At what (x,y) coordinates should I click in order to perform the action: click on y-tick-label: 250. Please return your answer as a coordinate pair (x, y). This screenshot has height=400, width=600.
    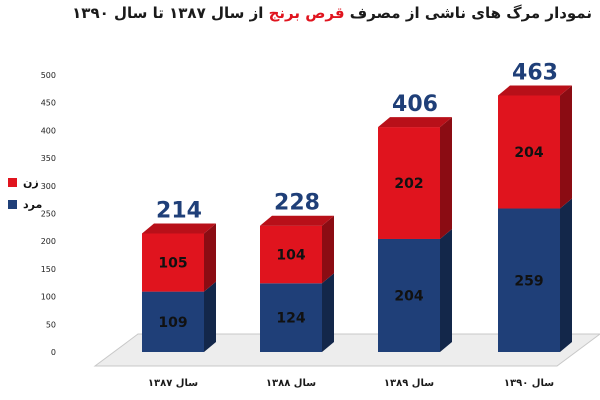
    Looking at the image, I should click on (48, 214).